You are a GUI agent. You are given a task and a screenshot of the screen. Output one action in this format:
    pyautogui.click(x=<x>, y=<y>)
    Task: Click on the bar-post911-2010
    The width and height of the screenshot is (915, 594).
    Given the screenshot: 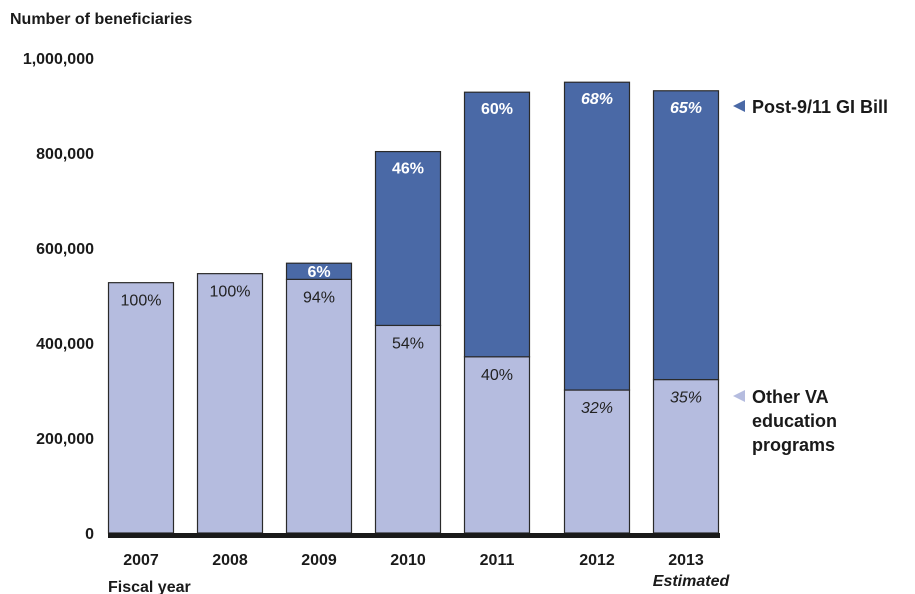 What is the action you would take?
    pyautogui.click(x=408, y=238)
    